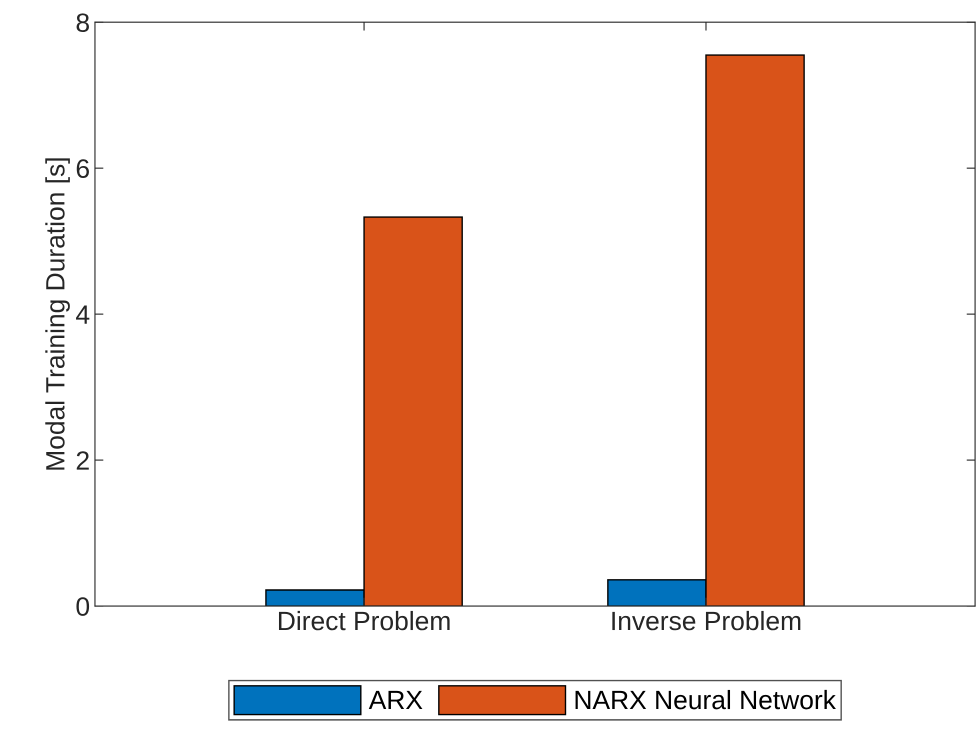 Image resolution: width=979 pixels, height=740 pixels. I want to click on y-tick-label: 2, so click(82, 460).